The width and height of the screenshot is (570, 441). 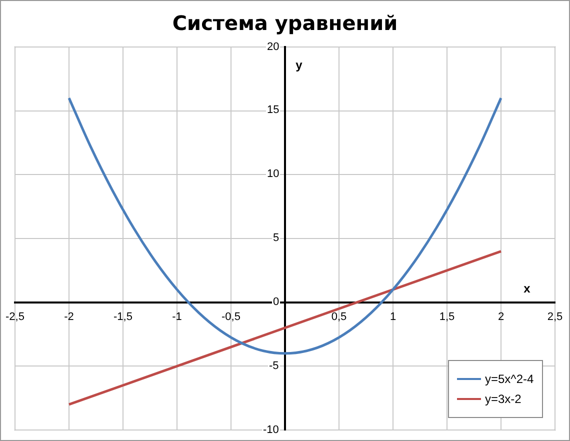 I want to click on x-tick-label: -2, so click(x=69, y=316).